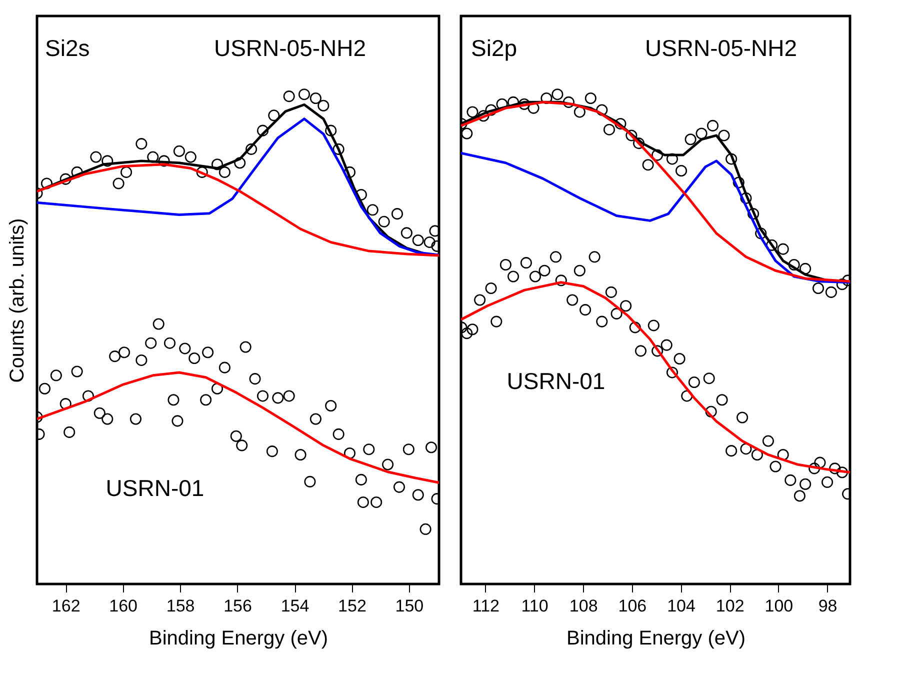 The height and width of the screenshot is (682, 909). What do you see at coordinates (828, 606) in the screenshot?
I see `x-tick-label: 98` at bounding box center [828, 606].